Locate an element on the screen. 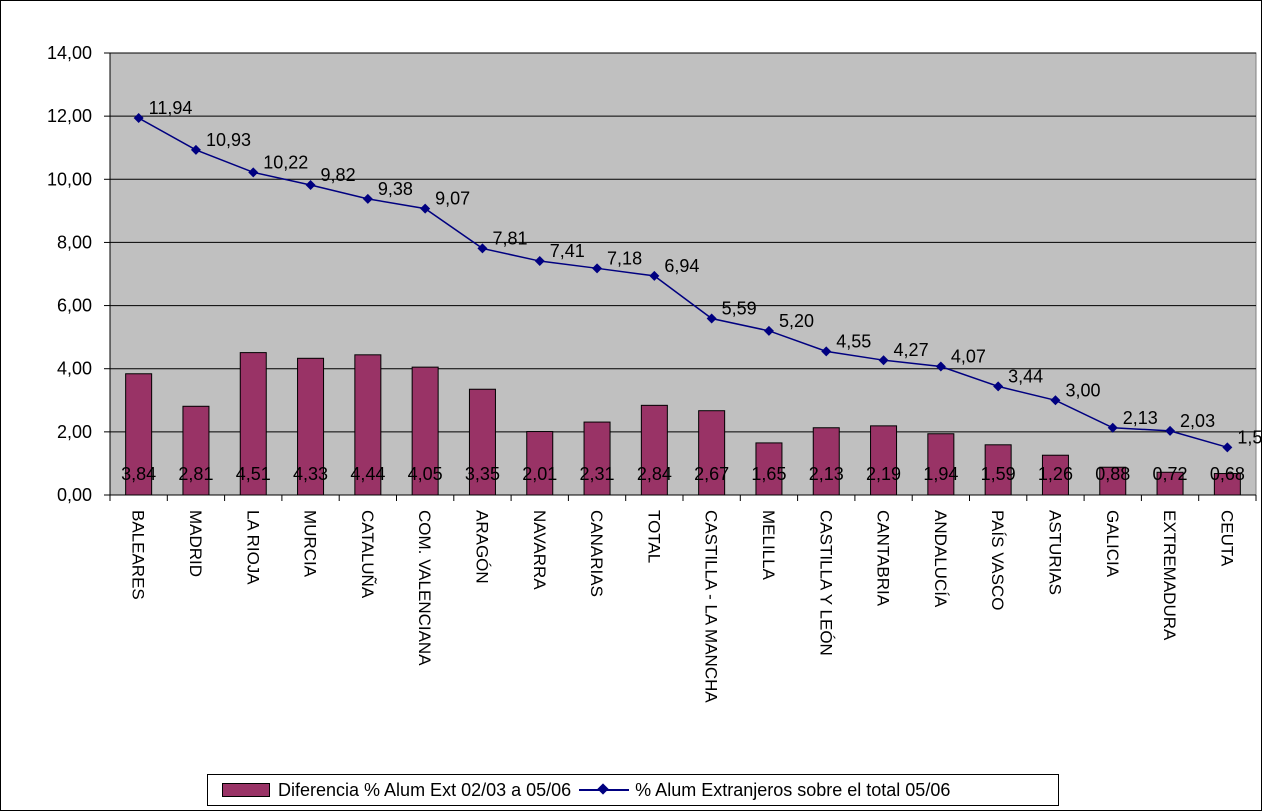 The image size is (1263, 812). bar-value-label: 2,81 is located at coordinates (195, 474).